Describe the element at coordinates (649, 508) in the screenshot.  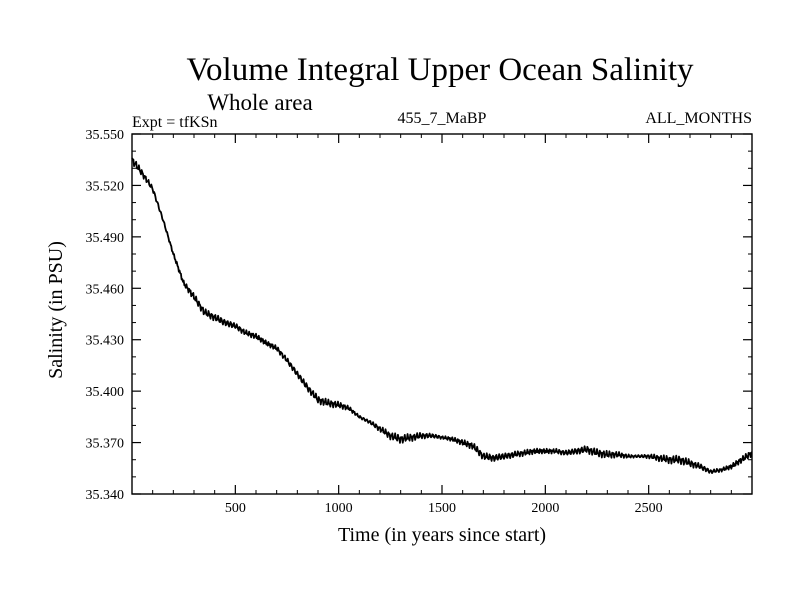
I see `x-tick-label: 2500` at that location.